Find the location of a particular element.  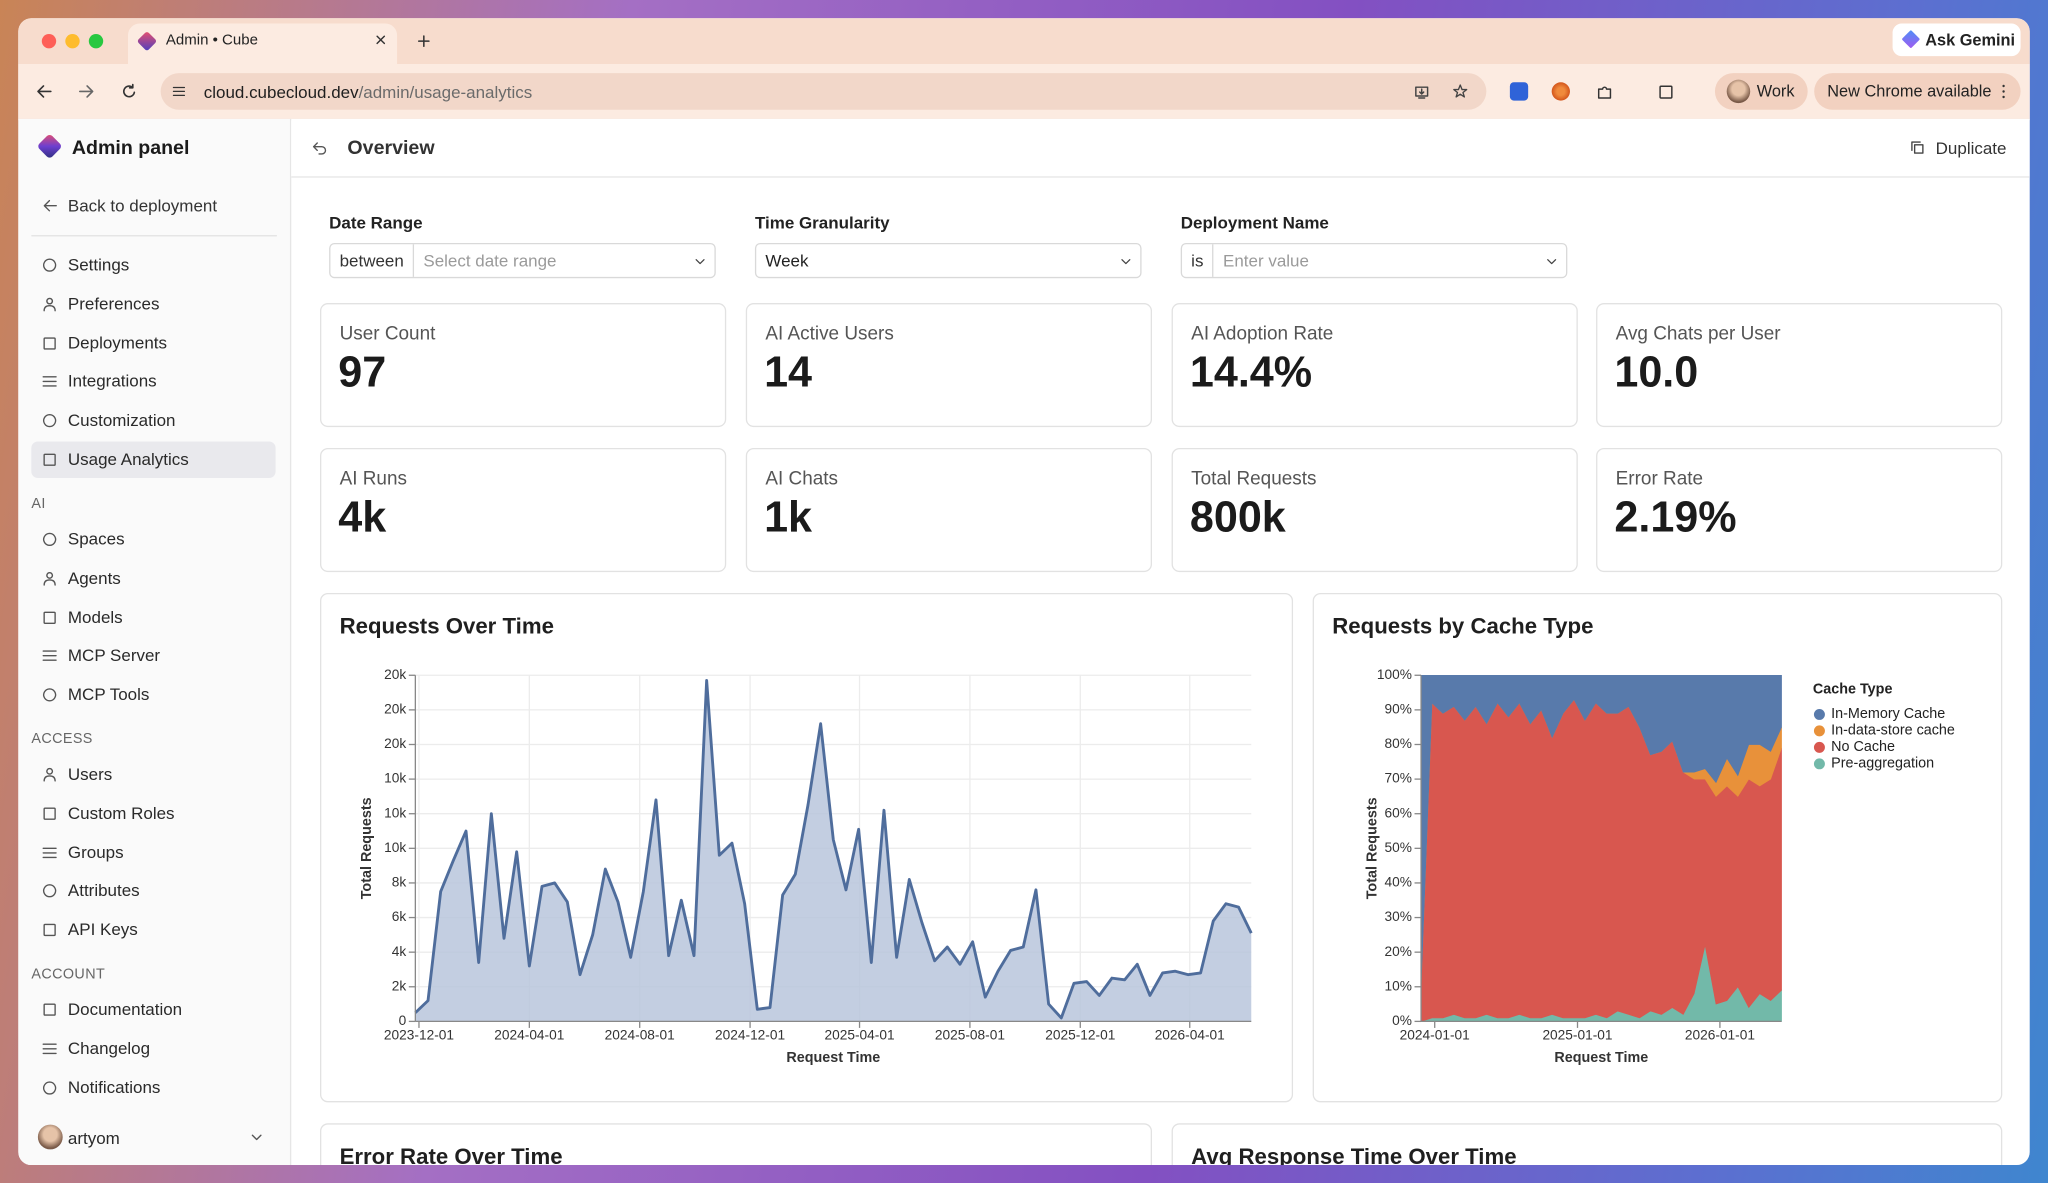

nav-item: Settings is located at coordinates (98, 264).